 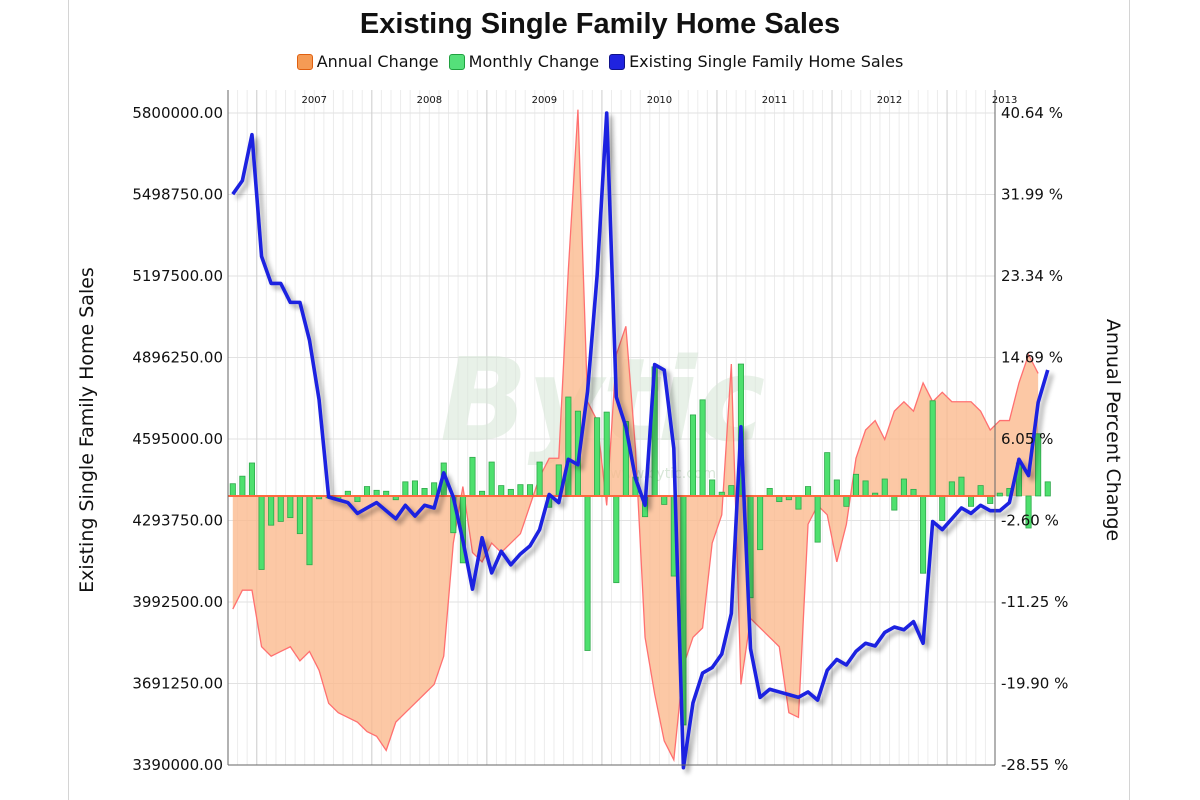 I want to click on legend-item-monthly-change: Monthly Change, so click(x=524, y=61).